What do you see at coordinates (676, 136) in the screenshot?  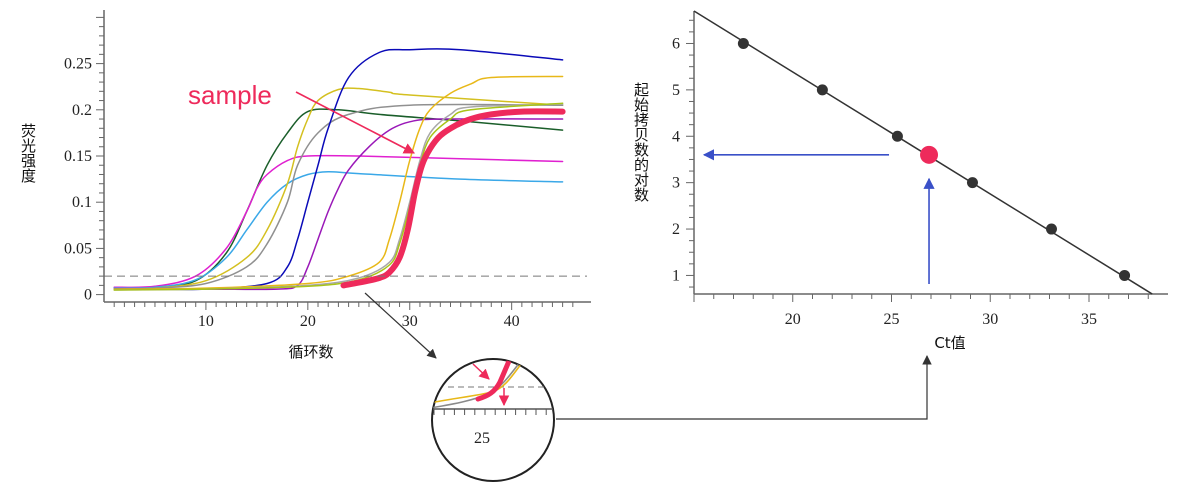 I see `y-tick-label: 4` at bounding box center [676, 136].